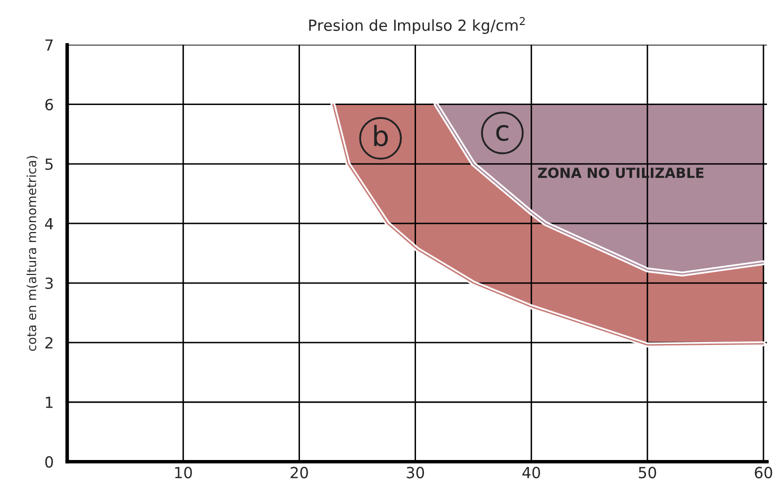  Describe the element at coordinates (417, 25) in the screenshot. I see `chart-title: Presion de Impulso 2 kg/cm$^{2}$` at that location.